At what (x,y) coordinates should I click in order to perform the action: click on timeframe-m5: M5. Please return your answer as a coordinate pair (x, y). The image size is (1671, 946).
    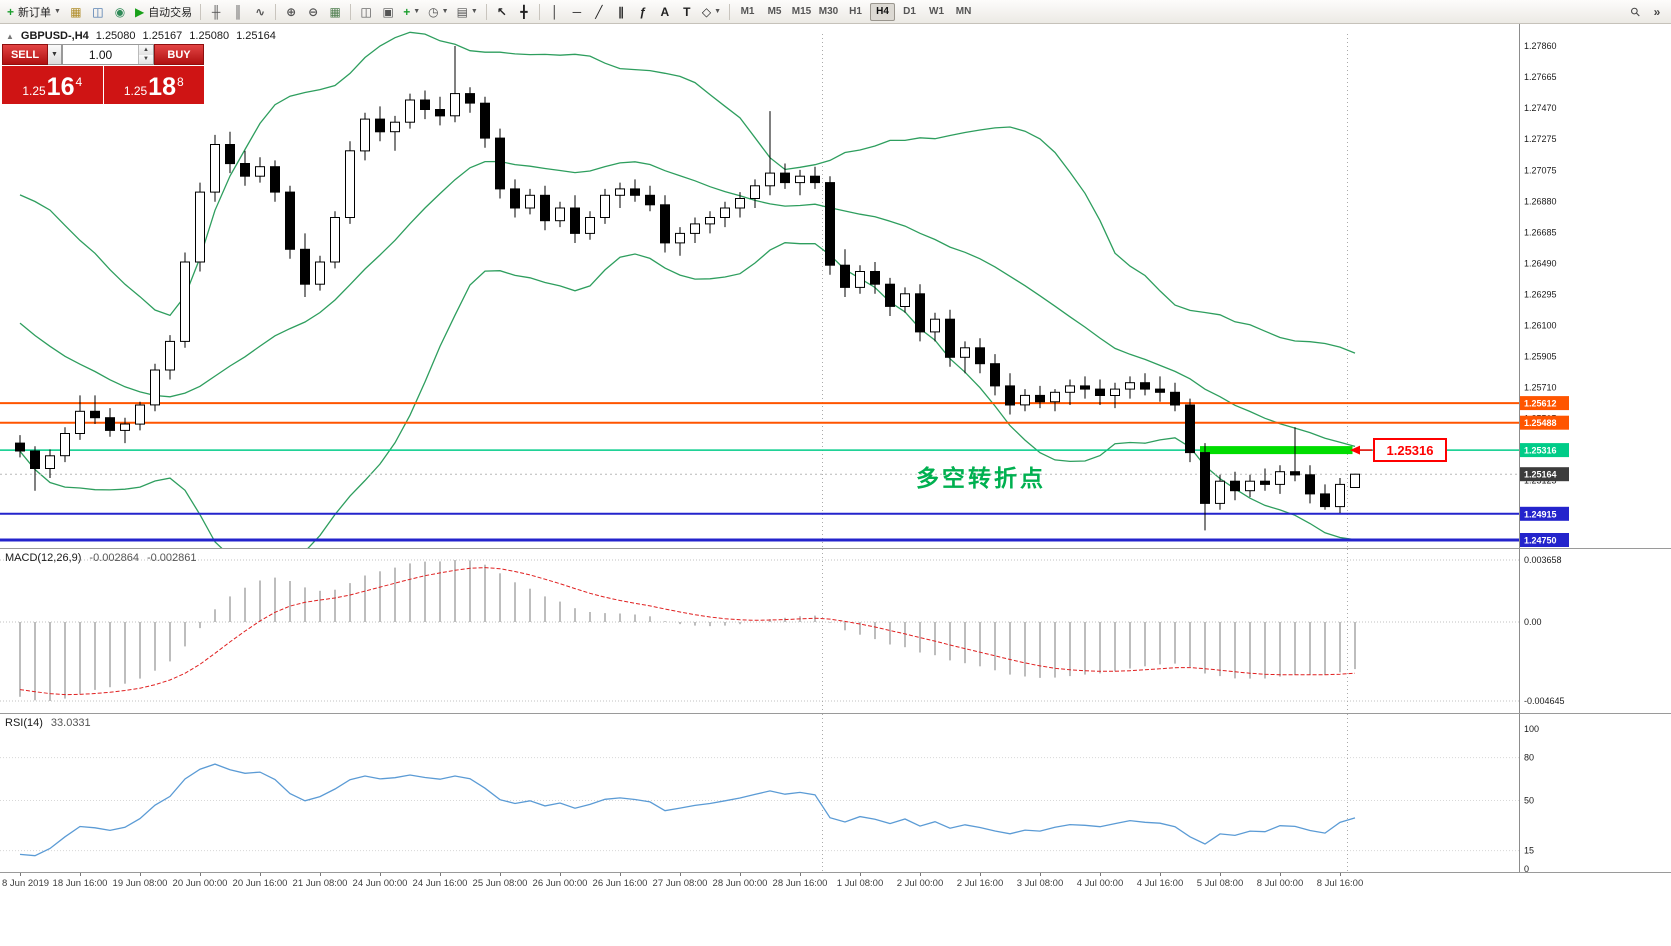
    Looking at the image, I should click on (774, 11).